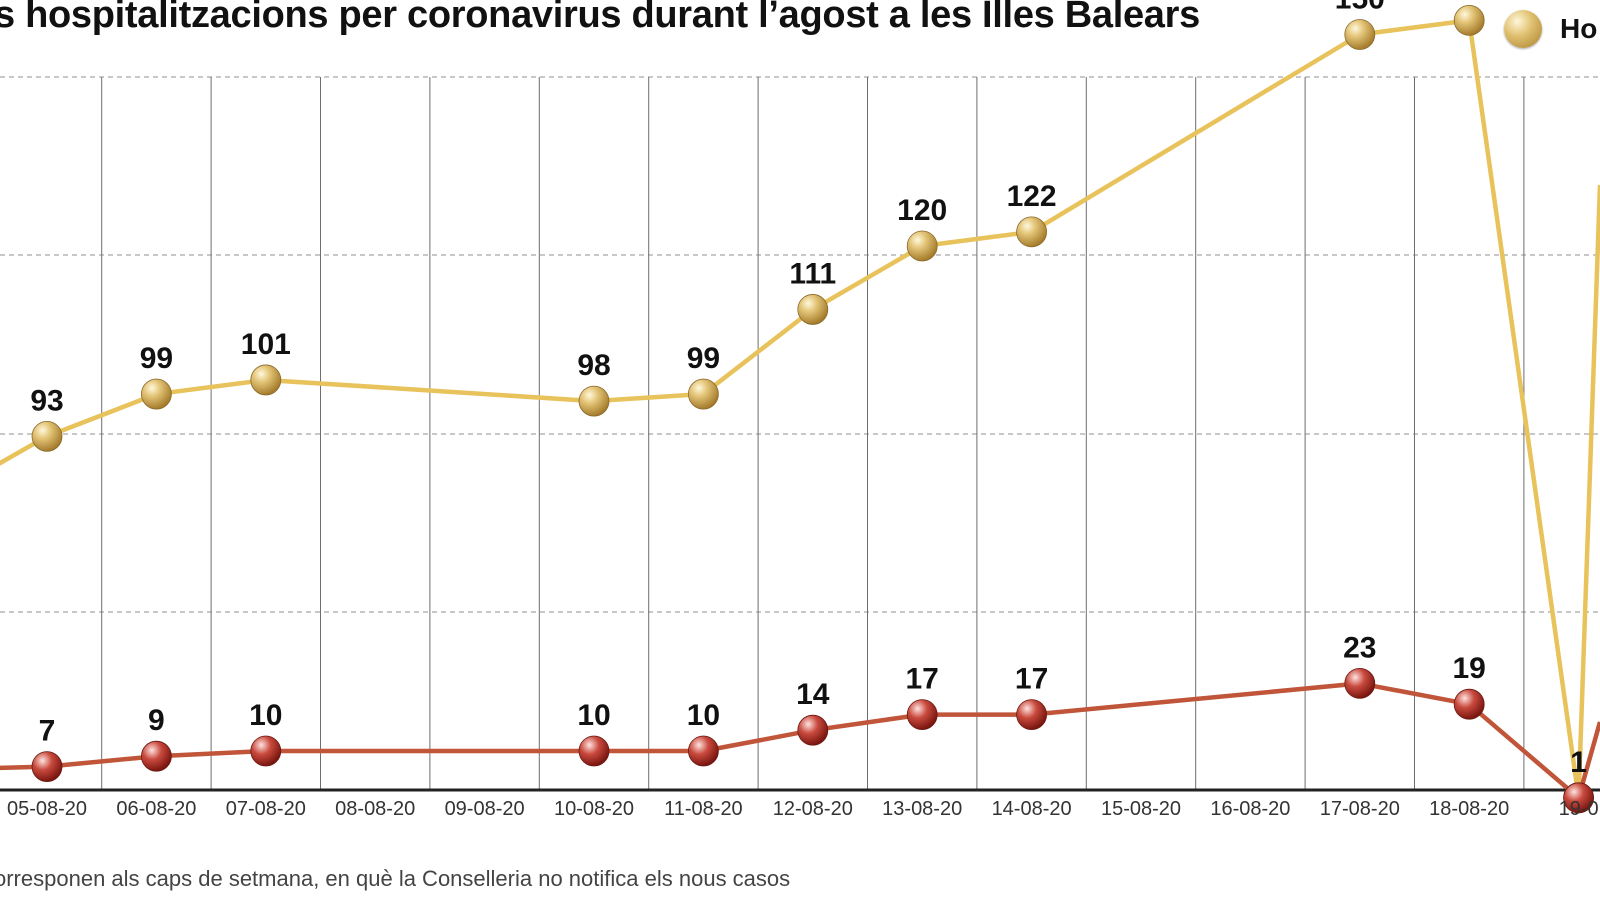 The height and width of the screenshot is (900, 1600). I want to click on x-tick-label: 09-08-20, so click(485, 809).